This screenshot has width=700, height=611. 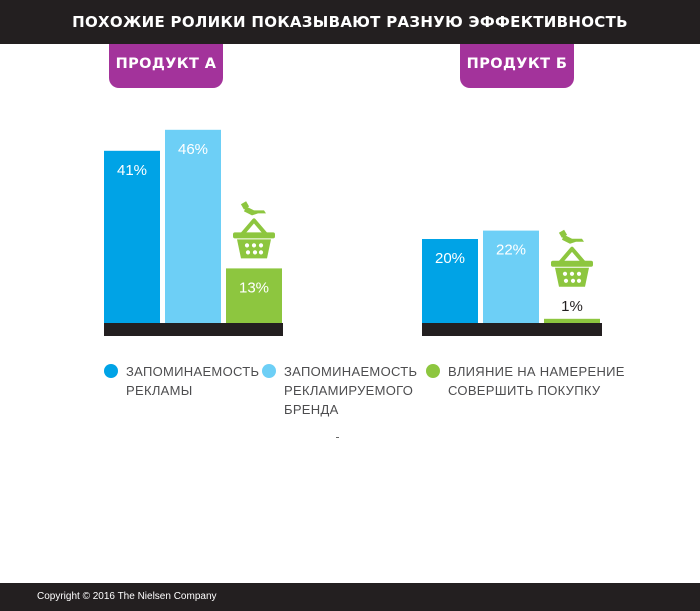 I want to click on bar-b-ad-recall, so click(x=450, y=281).